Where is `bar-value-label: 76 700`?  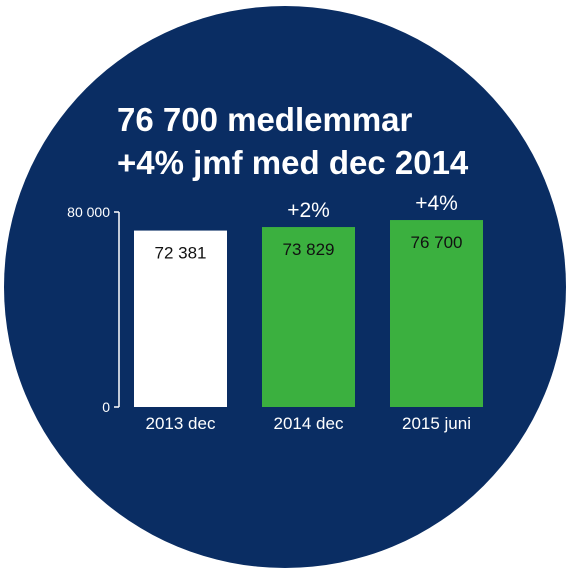 bar-value-label: 76 700 is located at coordinates (437, 242).